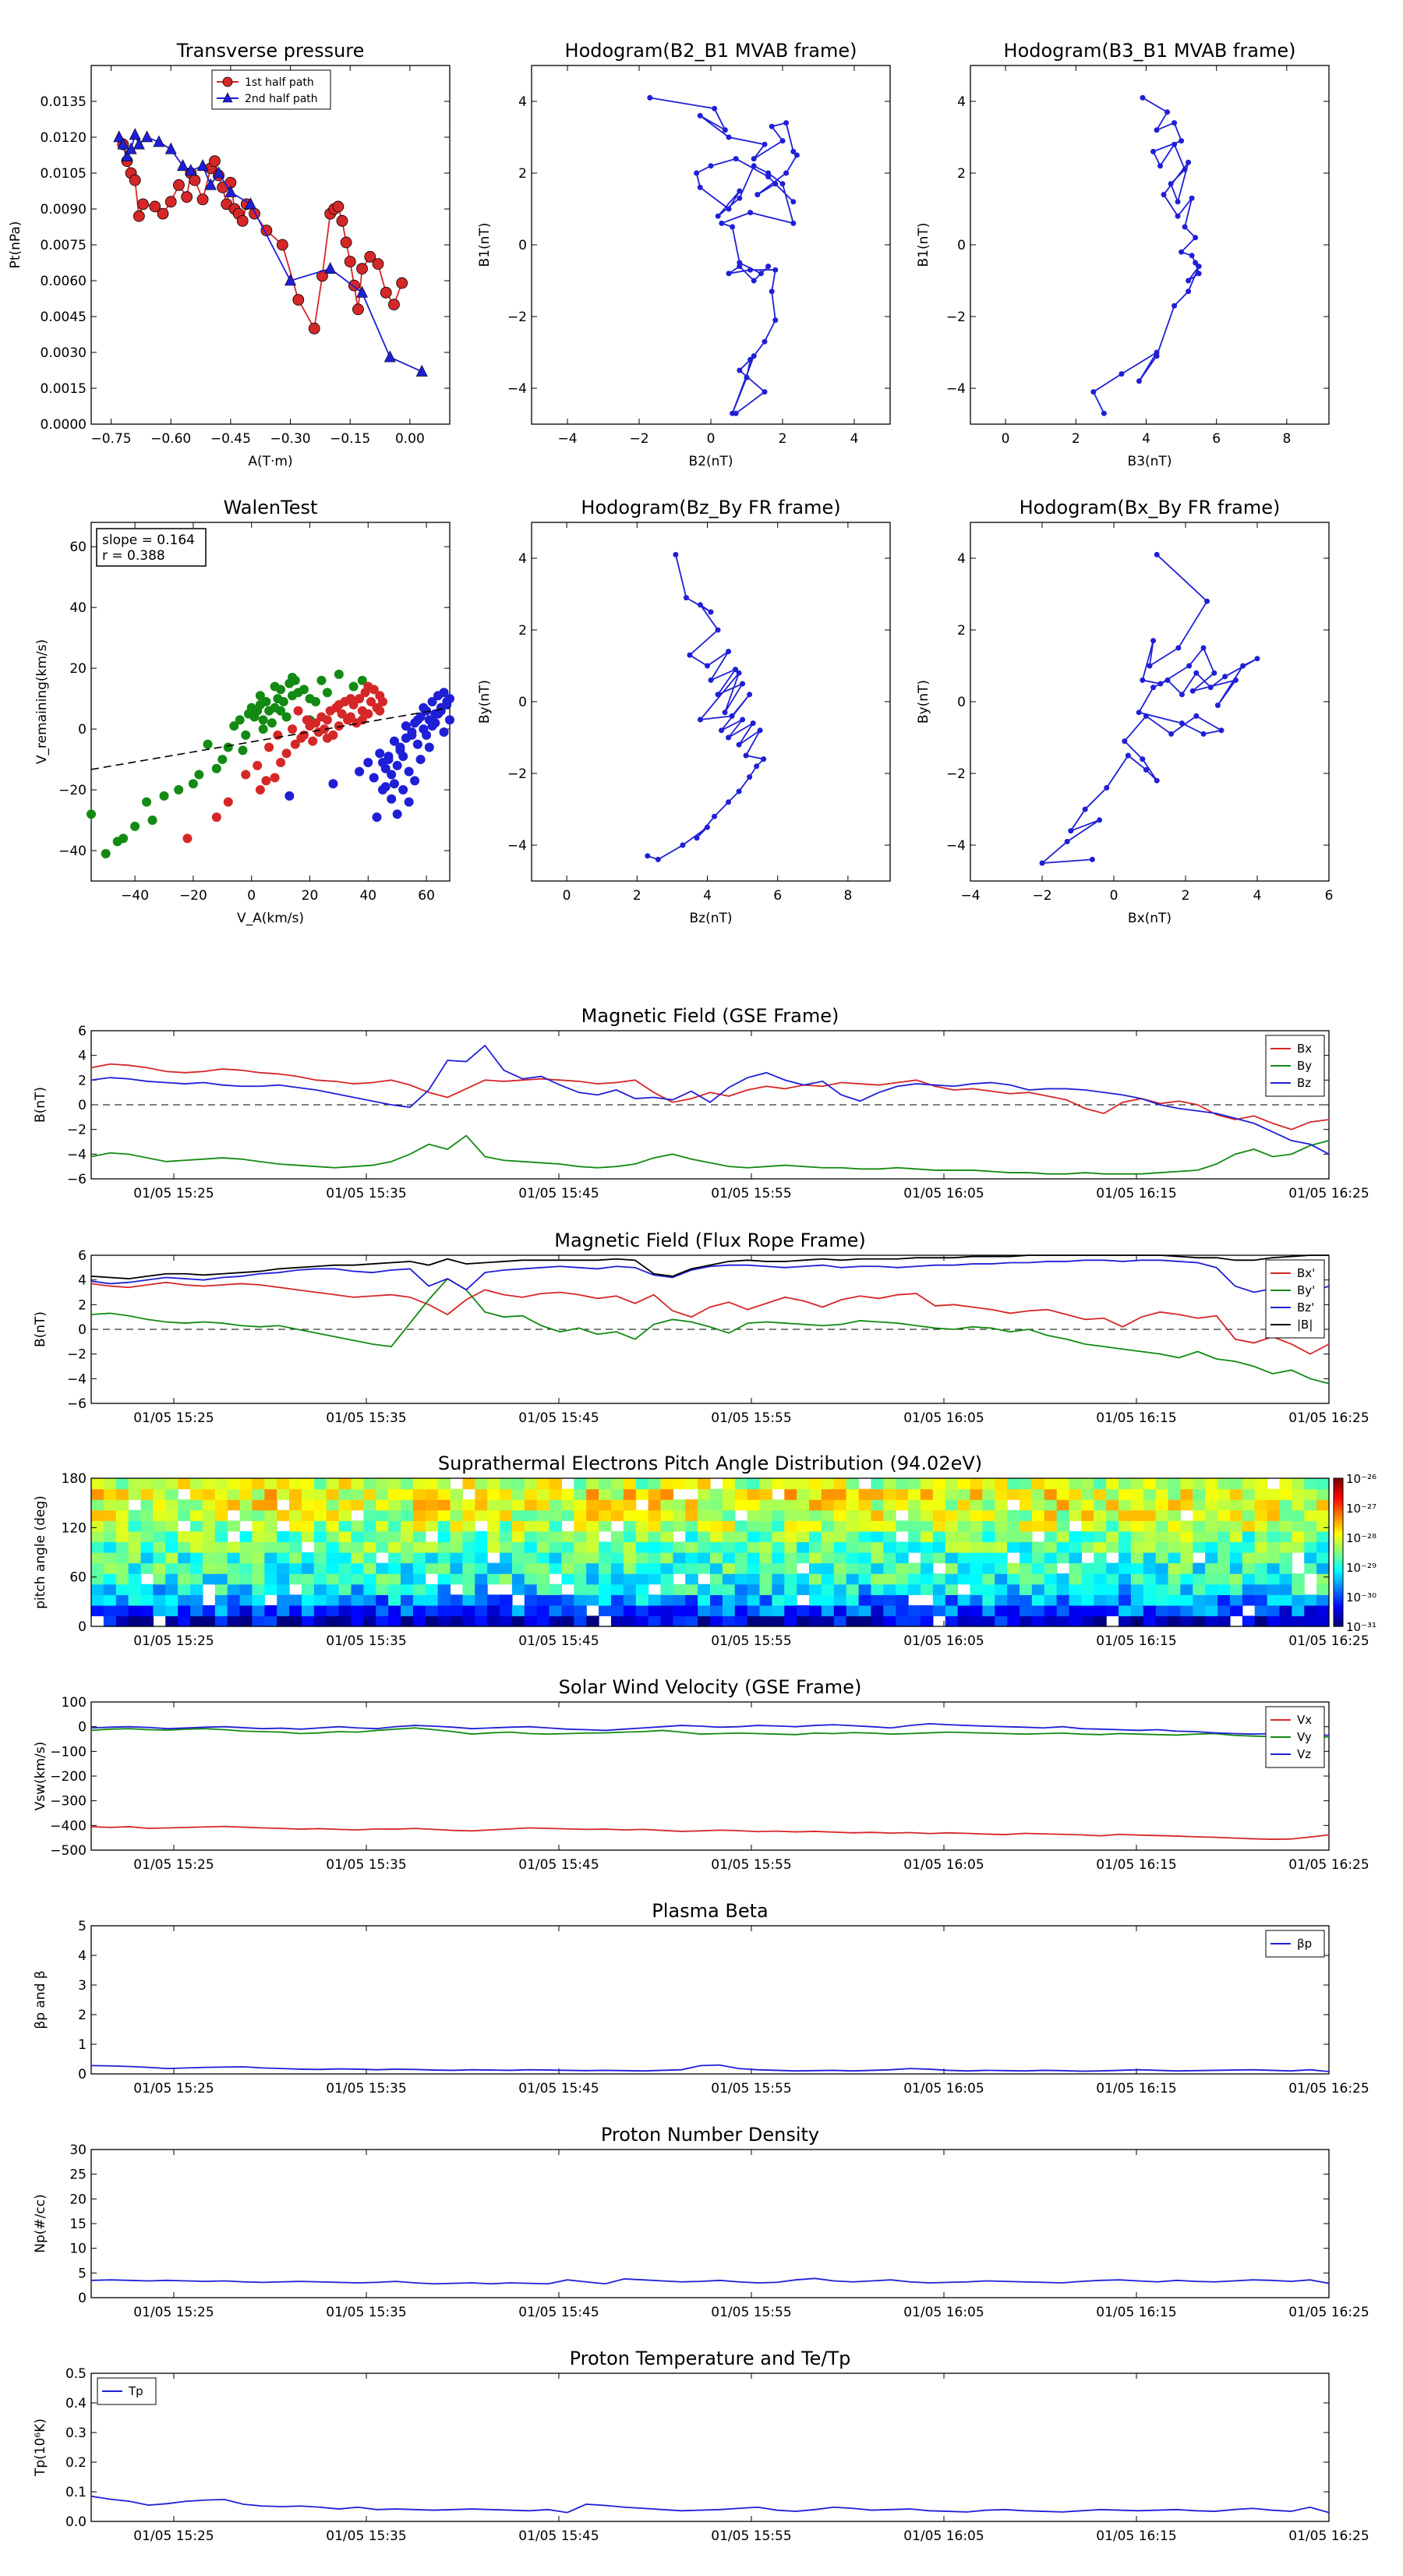 This screenshot has width=1403, height=2576. Describe the element at coordinates (709, 1266) in the screenshot. I see `series-line` at that location.